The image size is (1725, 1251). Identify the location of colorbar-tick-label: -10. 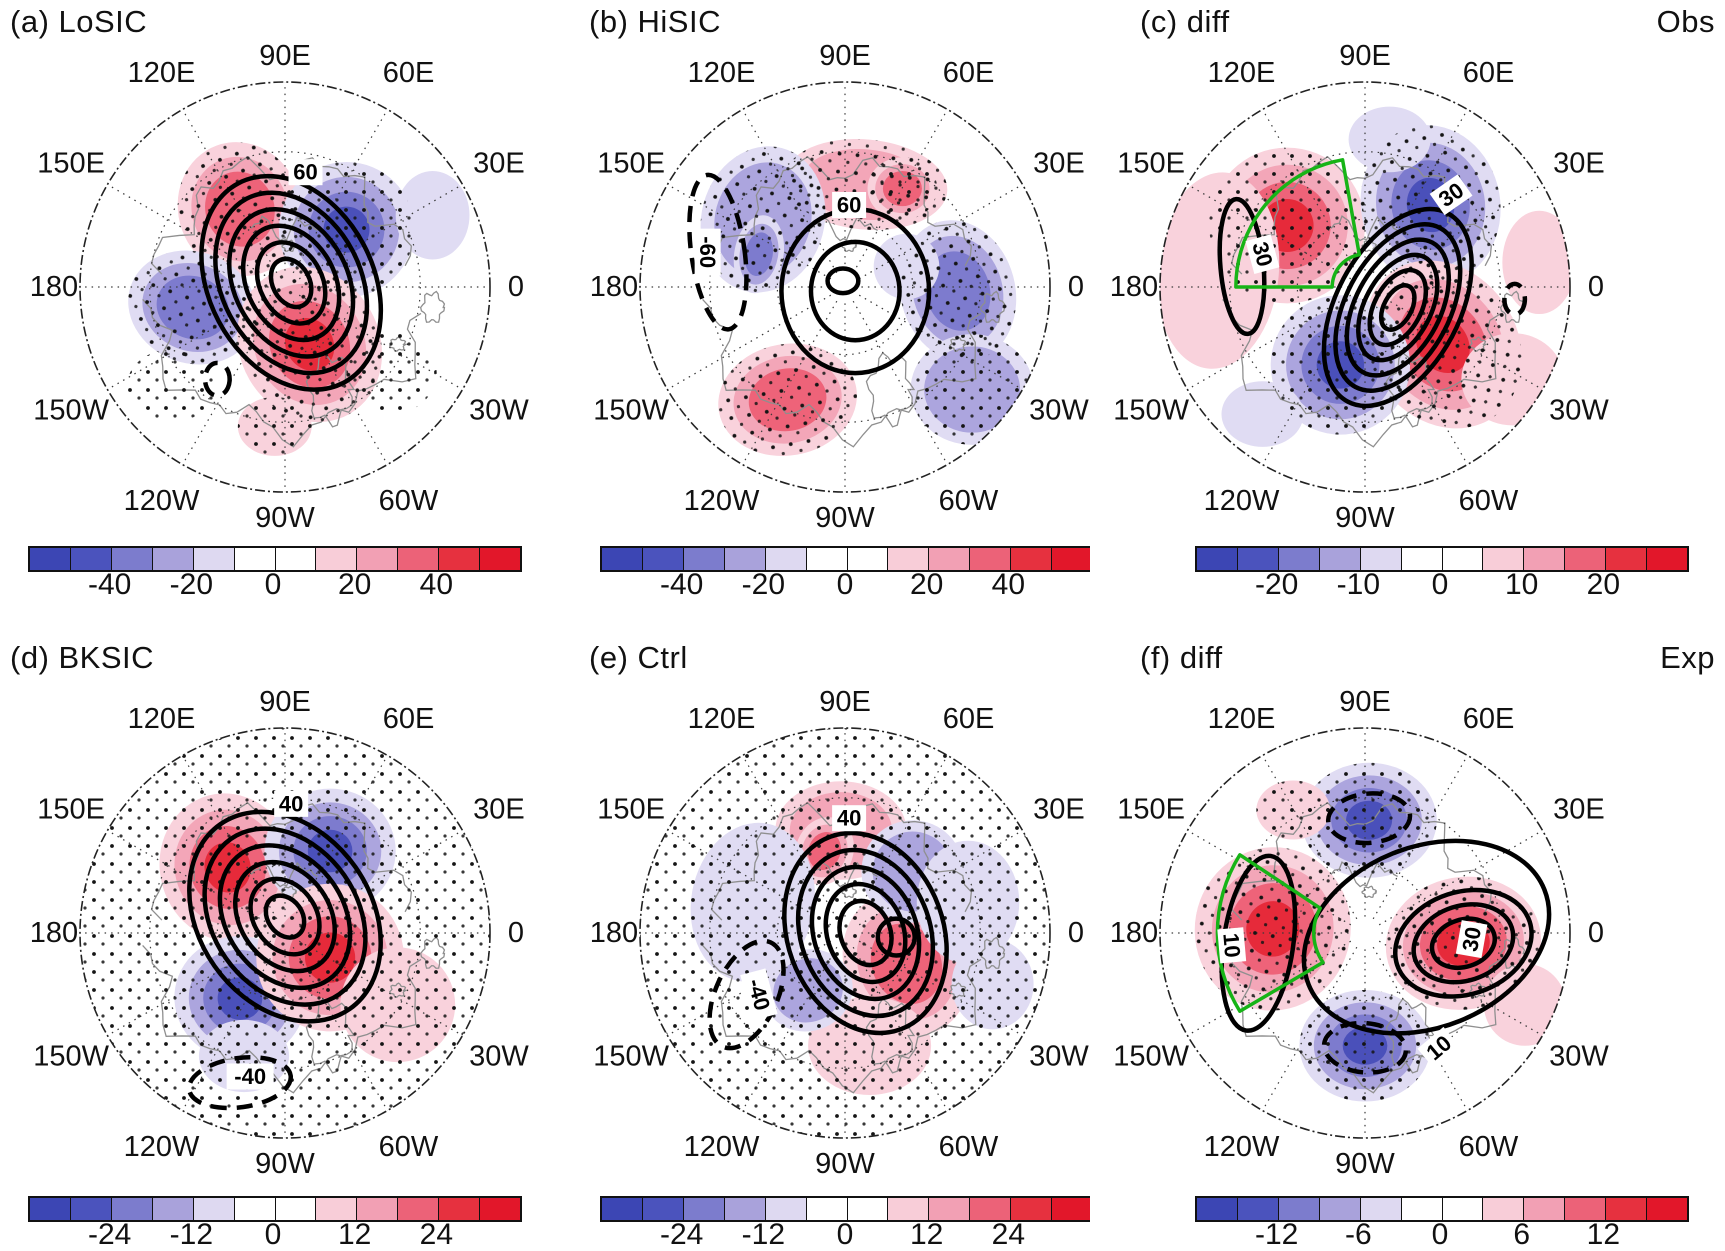
(1358, 584).